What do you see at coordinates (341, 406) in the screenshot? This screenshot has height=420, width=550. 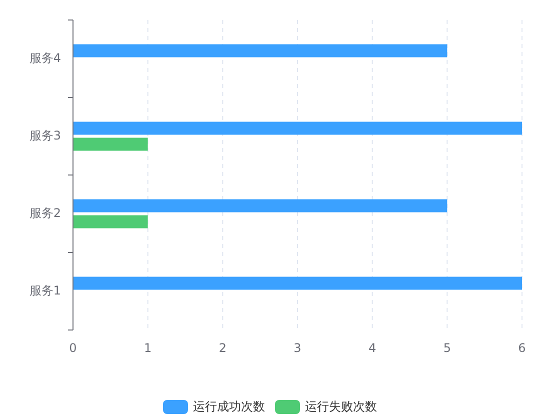 I see `legend-label: 运行失败次数` at bounding box center [341, 406].